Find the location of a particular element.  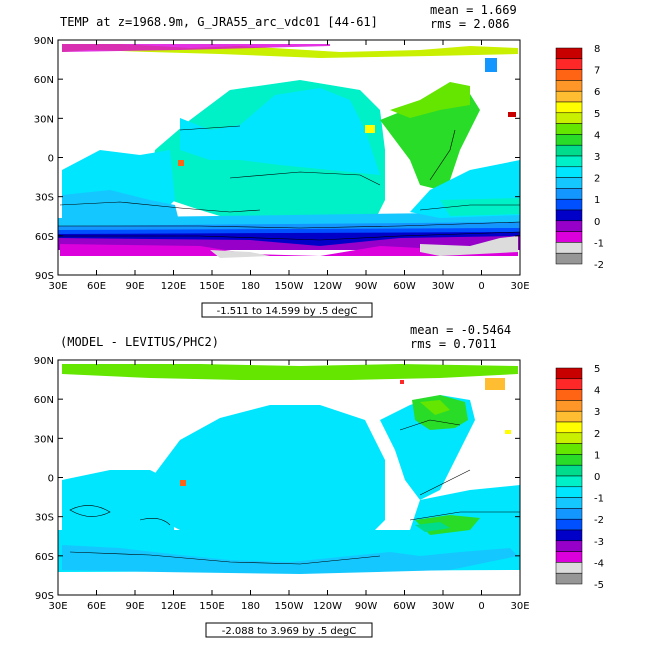

panel-2-rms: rms = 0.7011 is located at coordinates (453, 344).